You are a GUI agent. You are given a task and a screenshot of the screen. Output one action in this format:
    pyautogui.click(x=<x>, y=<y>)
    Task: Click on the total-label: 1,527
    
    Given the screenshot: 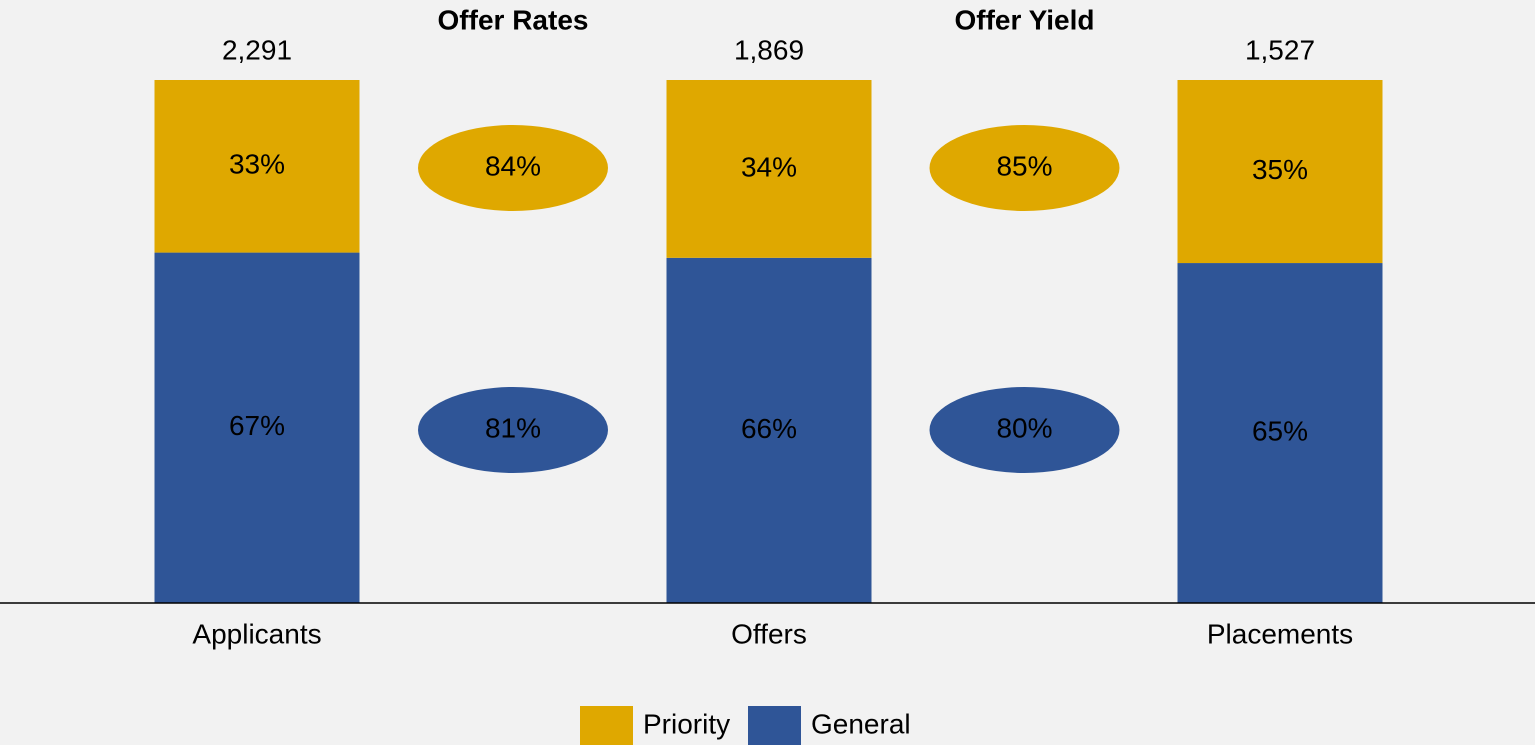 What is the action you would take?
    pyautogui.click(x=1280, y=49)
    